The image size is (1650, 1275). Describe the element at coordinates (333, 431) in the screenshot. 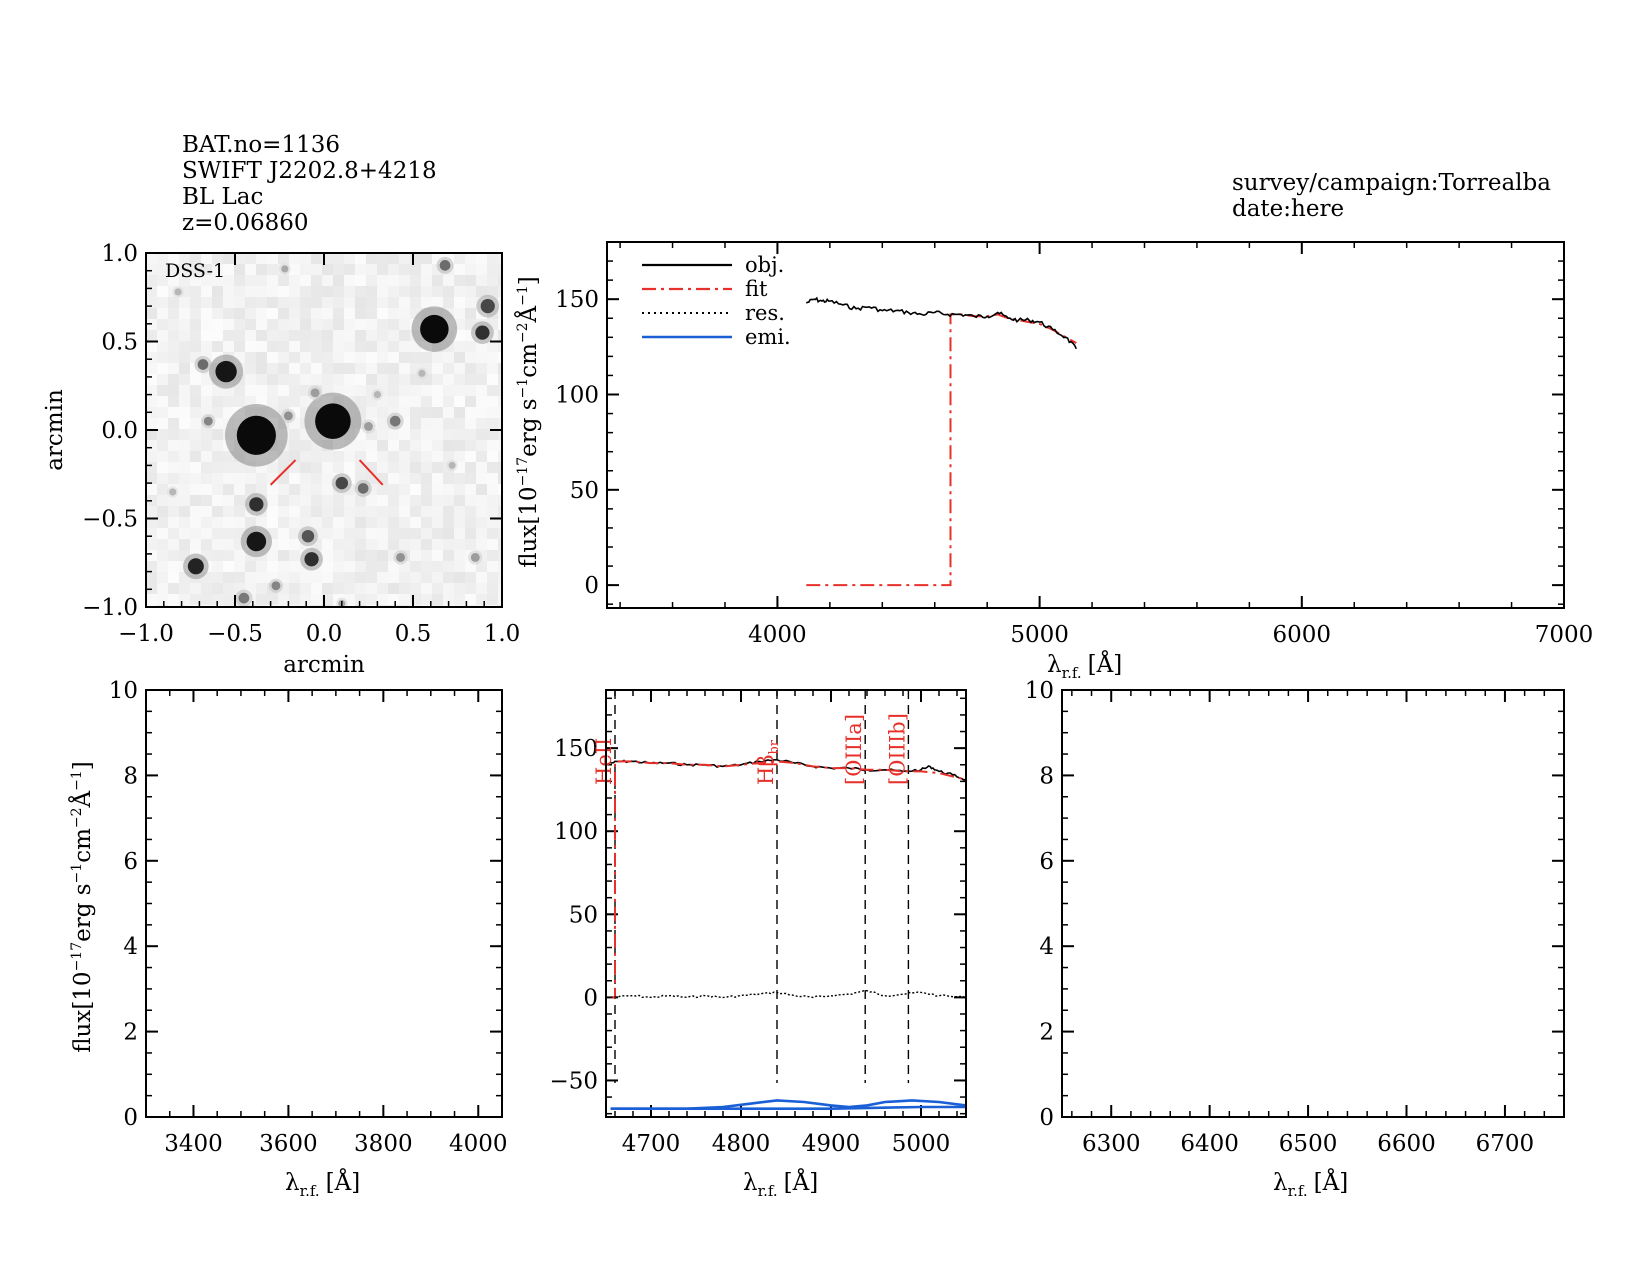

I see `image-sources` at that location.